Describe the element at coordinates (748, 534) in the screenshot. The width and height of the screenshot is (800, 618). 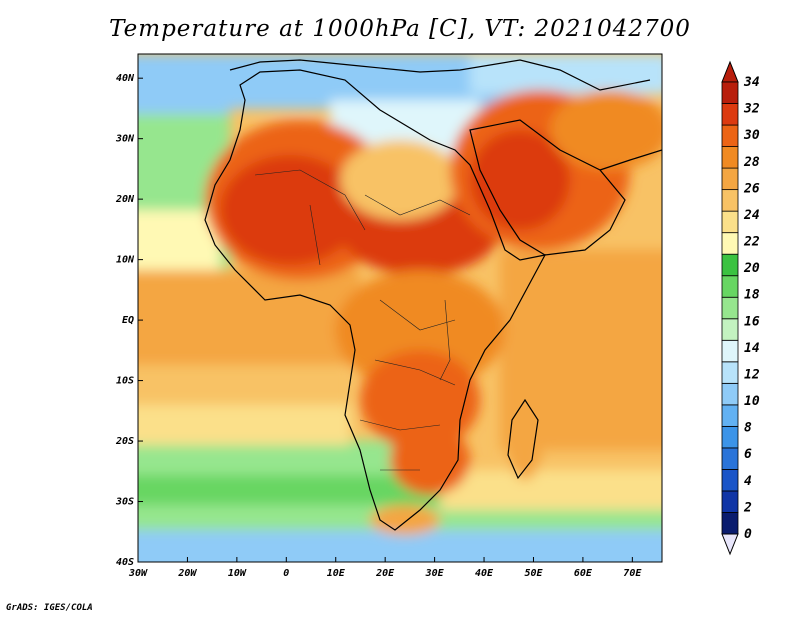
I see `colorbar-level-label: 0` at that location.